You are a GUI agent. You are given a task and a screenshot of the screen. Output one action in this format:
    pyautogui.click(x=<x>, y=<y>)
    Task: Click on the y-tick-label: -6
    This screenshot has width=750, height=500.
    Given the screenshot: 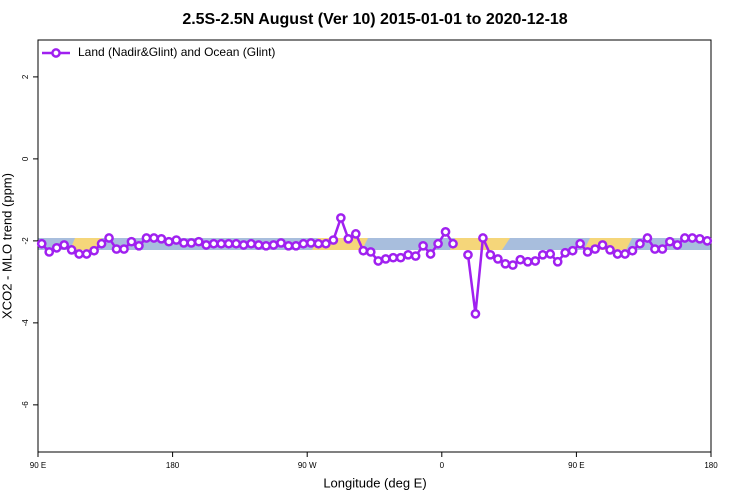 What is the action you would take?
    pyautogui.click(x=25, y=405)
    